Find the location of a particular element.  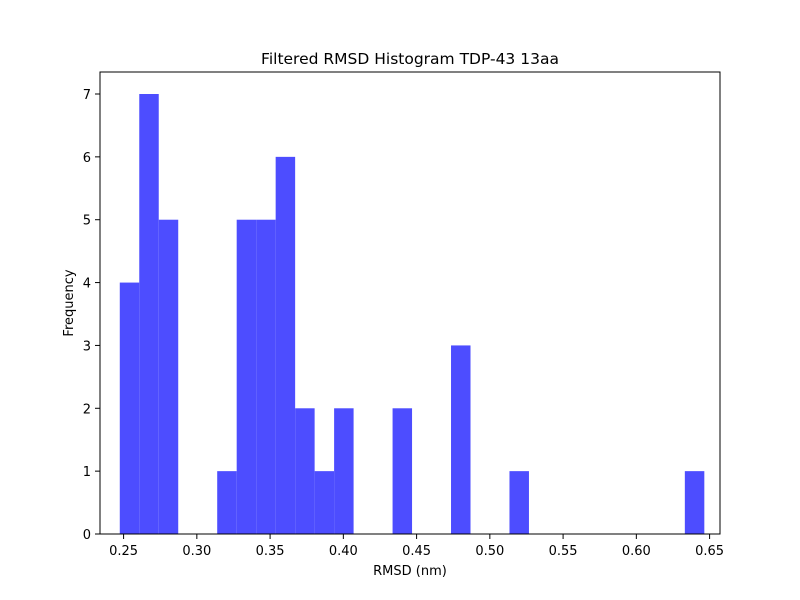

y-axis-label: Frequency is located at coordinates (69, 302).